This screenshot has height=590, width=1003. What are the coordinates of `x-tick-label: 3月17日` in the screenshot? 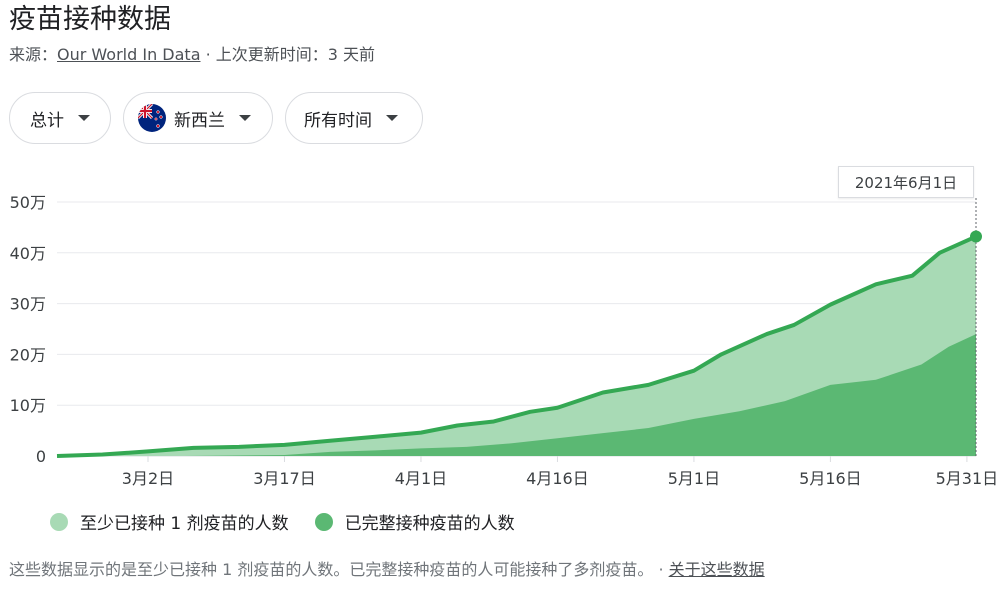 It's located at (284, 478).